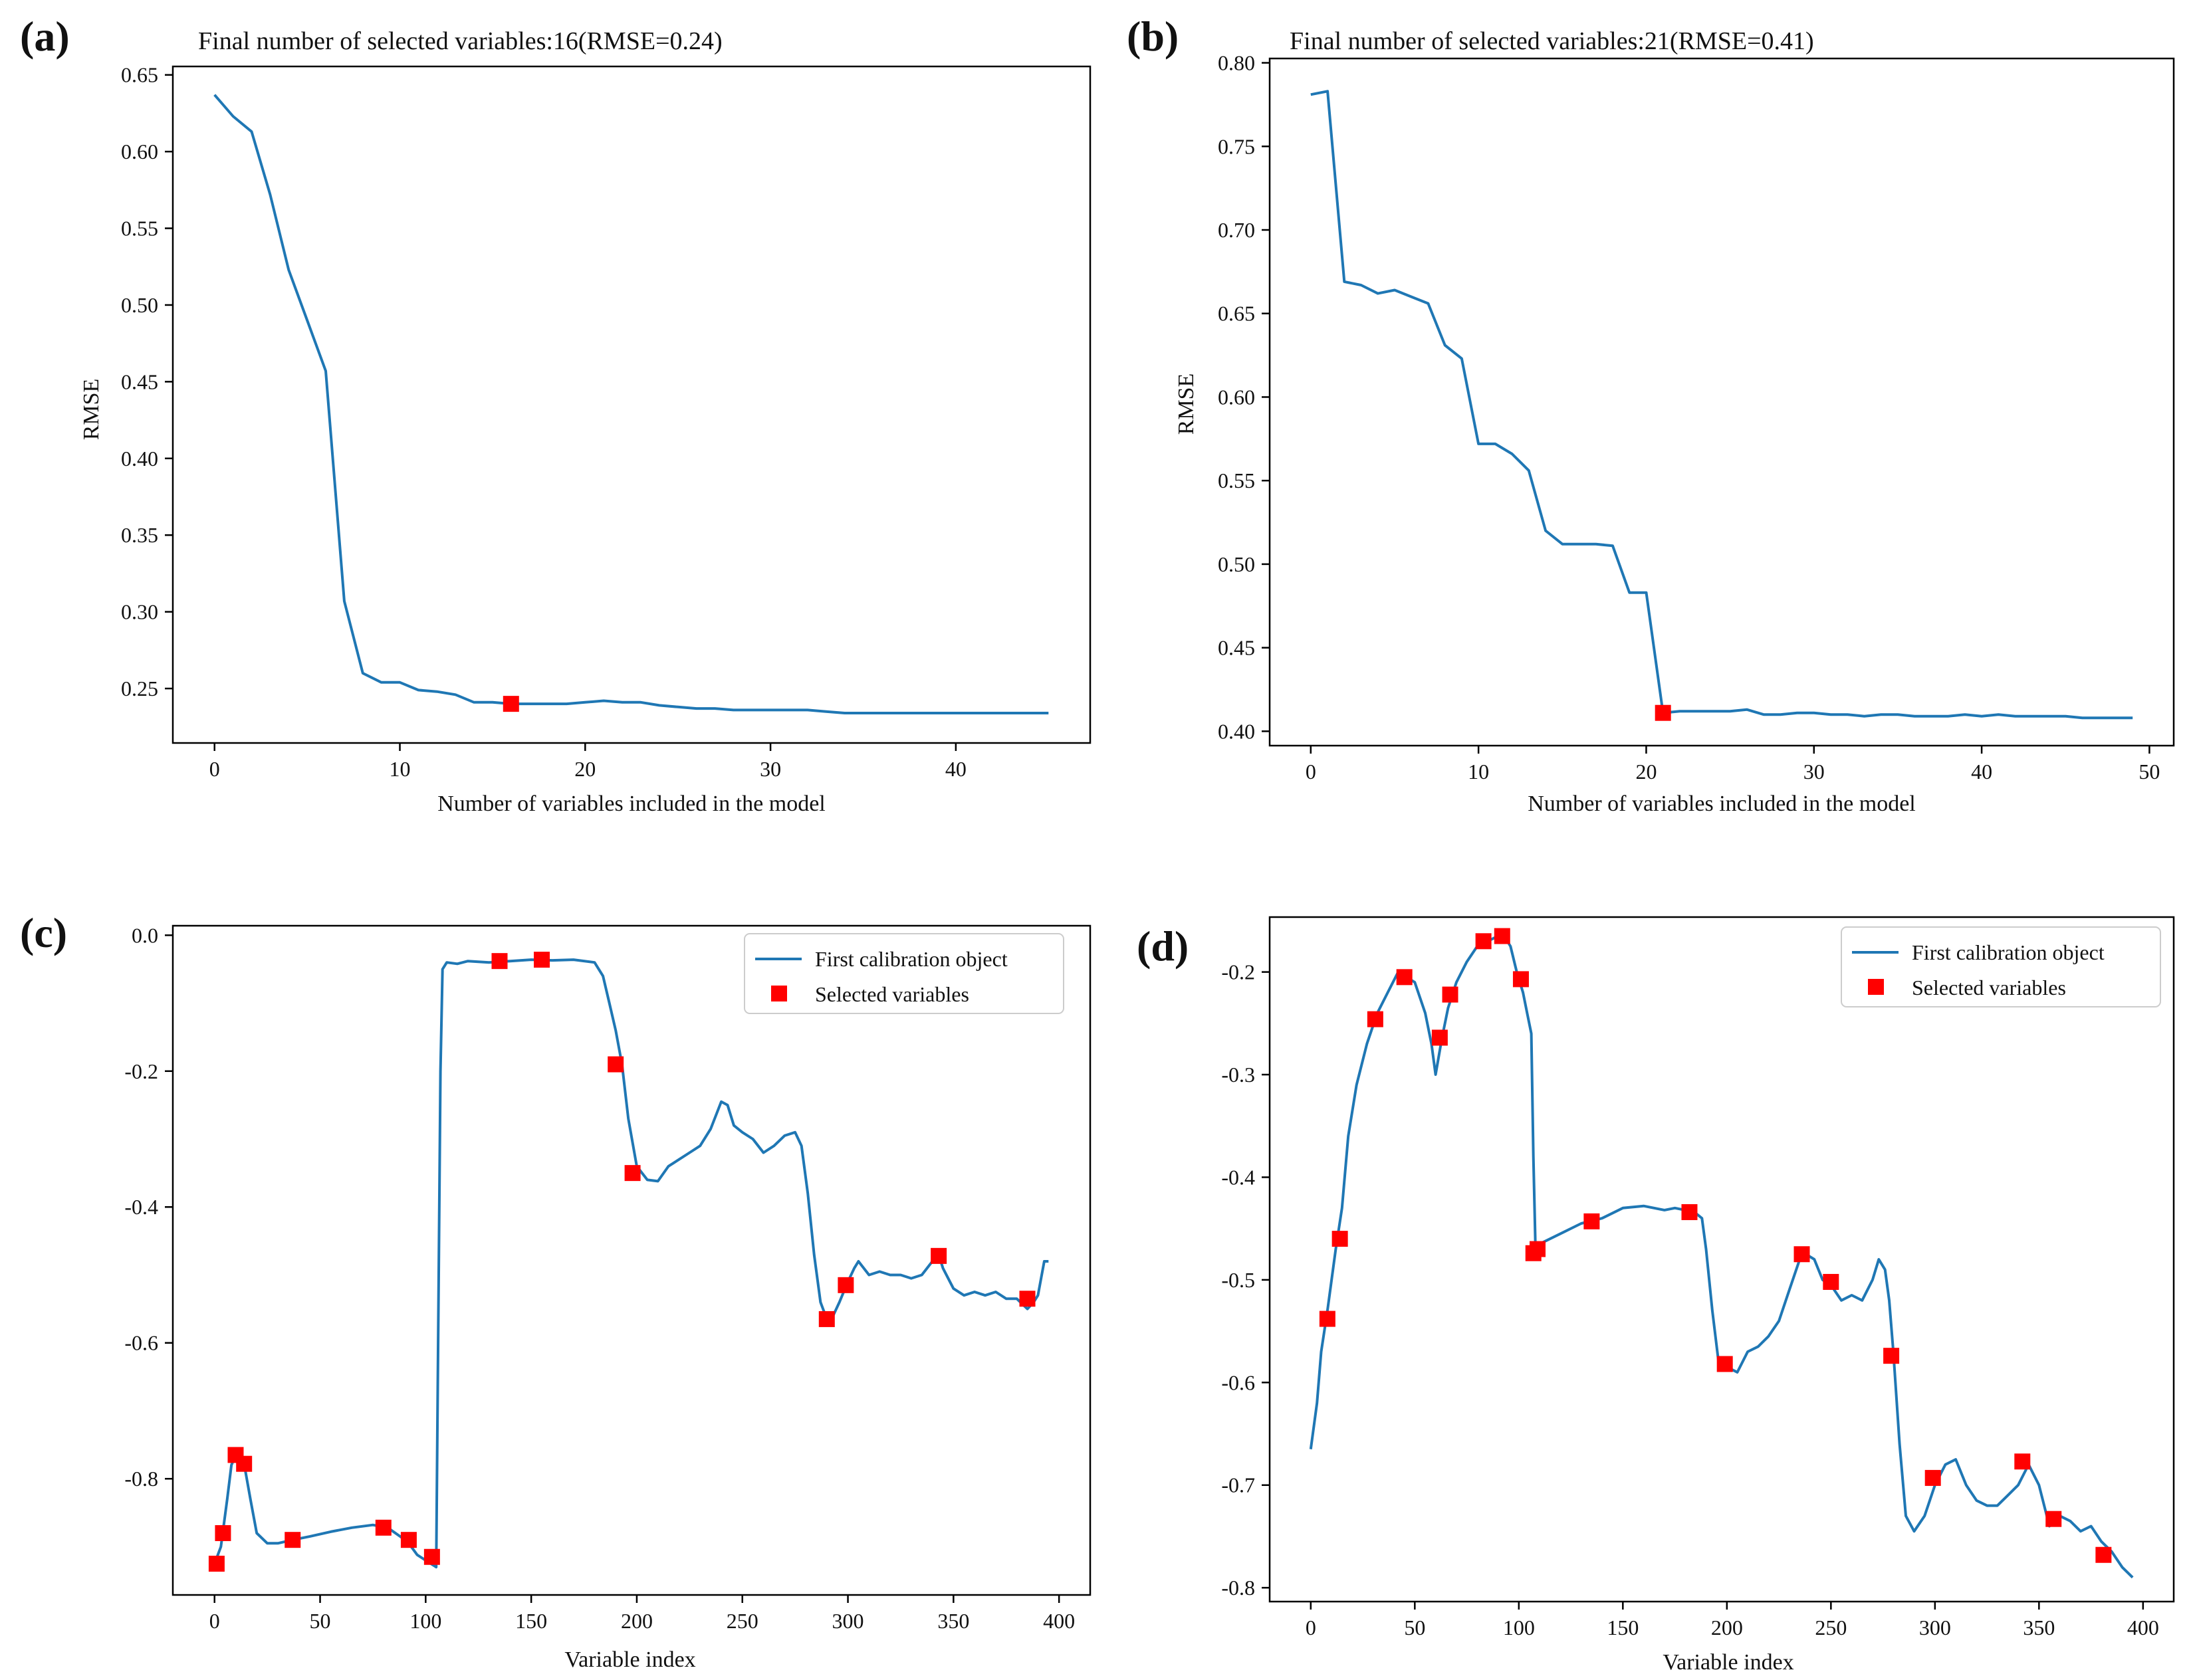  I want to click on y-tick-label: 0.55, so click(1236, 480).